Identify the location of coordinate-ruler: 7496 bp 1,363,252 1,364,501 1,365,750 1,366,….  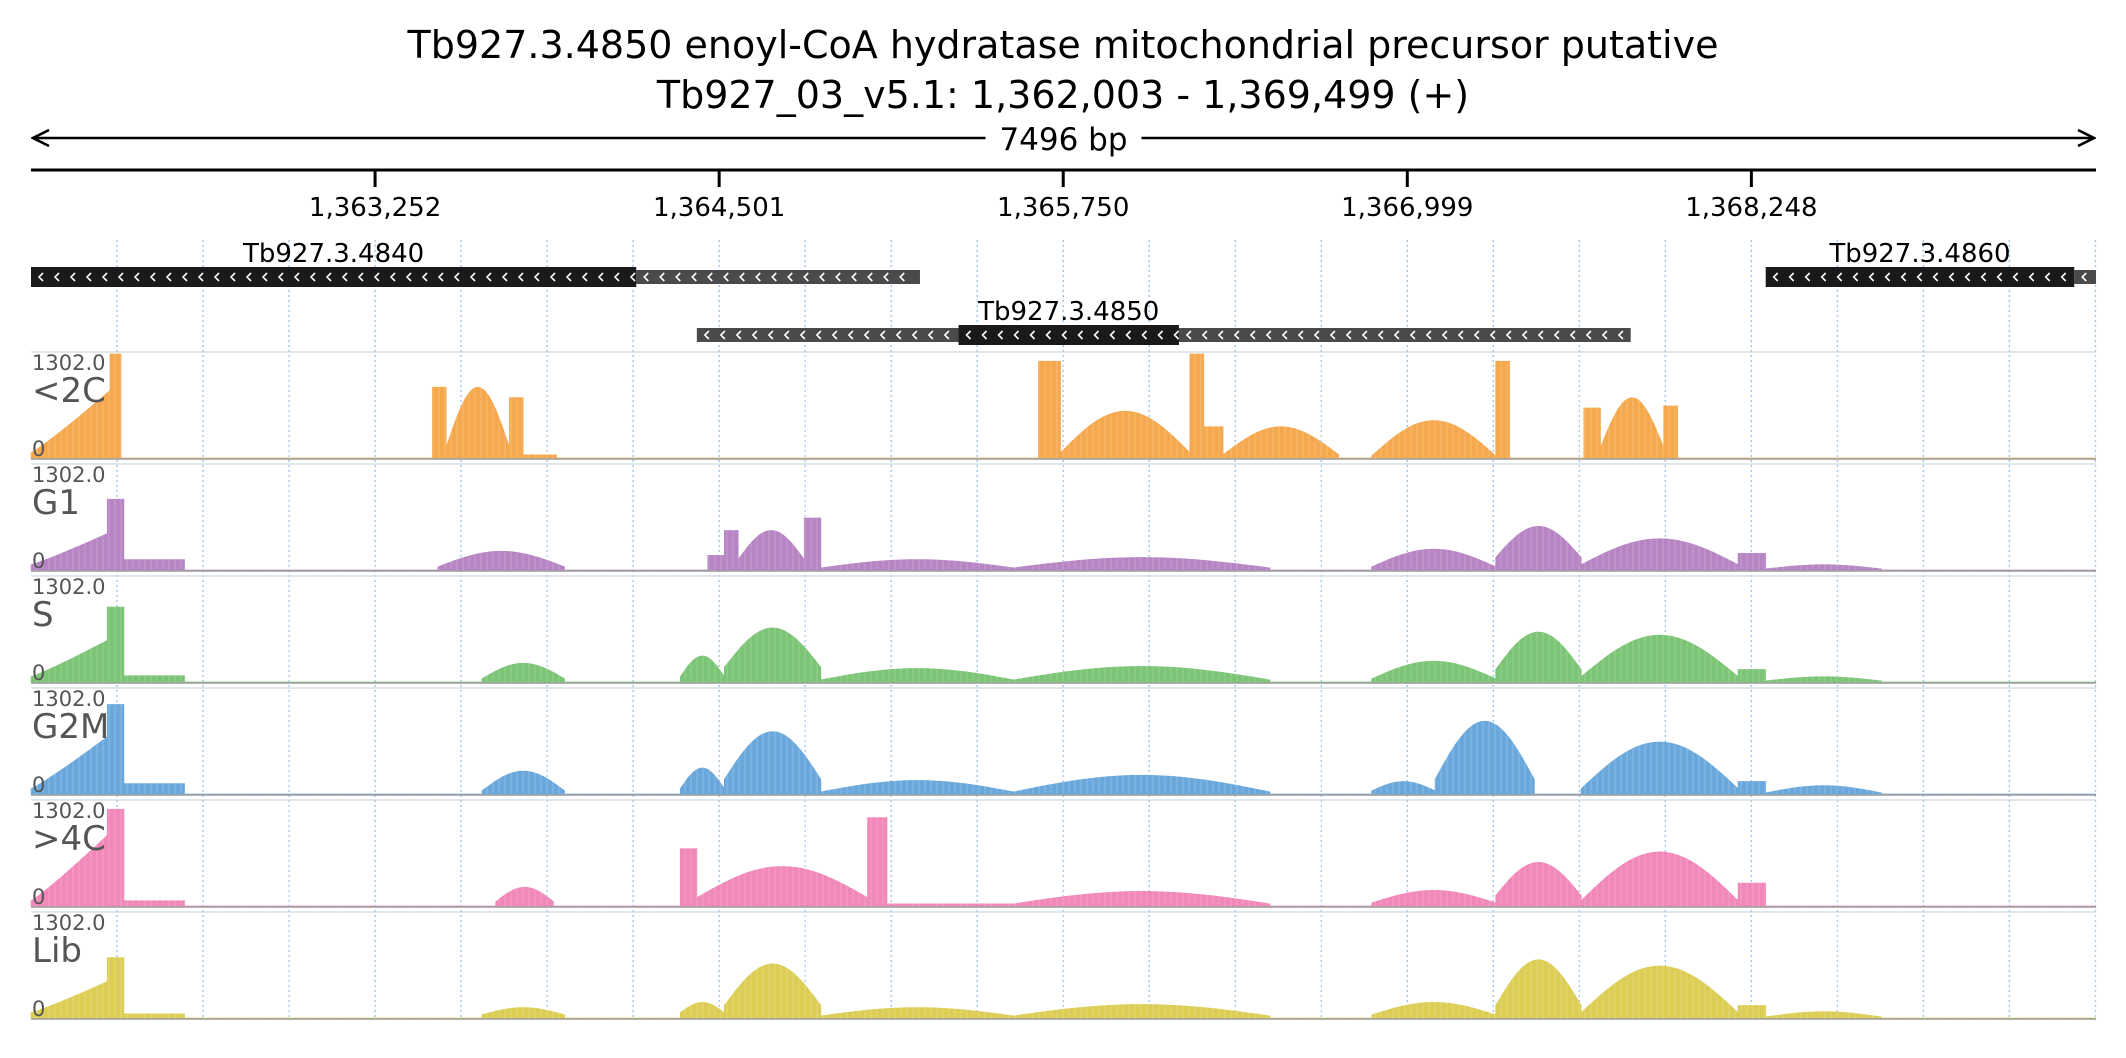
(1063, 172).